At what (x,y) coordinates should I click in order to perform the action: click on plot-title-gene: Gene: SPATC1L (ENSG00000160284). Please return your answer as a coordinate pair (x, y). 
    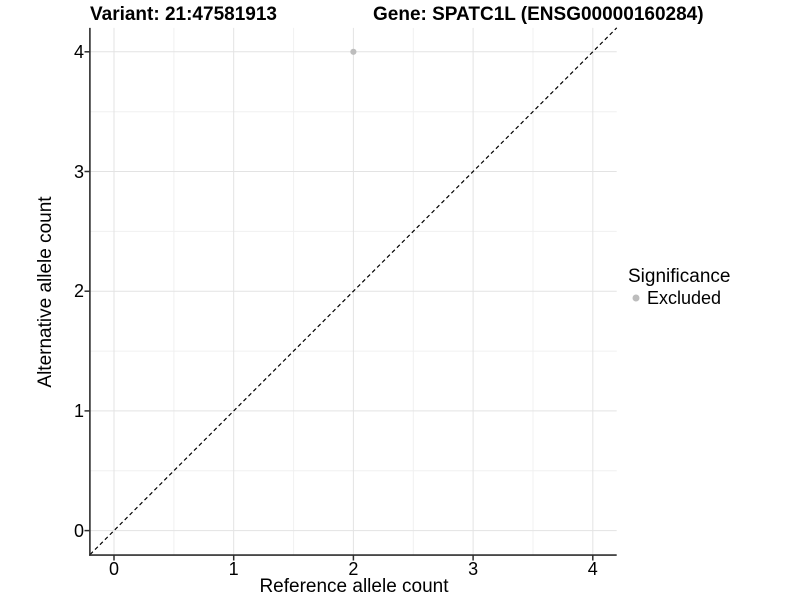
    Looking at the image, I should click on (538, 14).